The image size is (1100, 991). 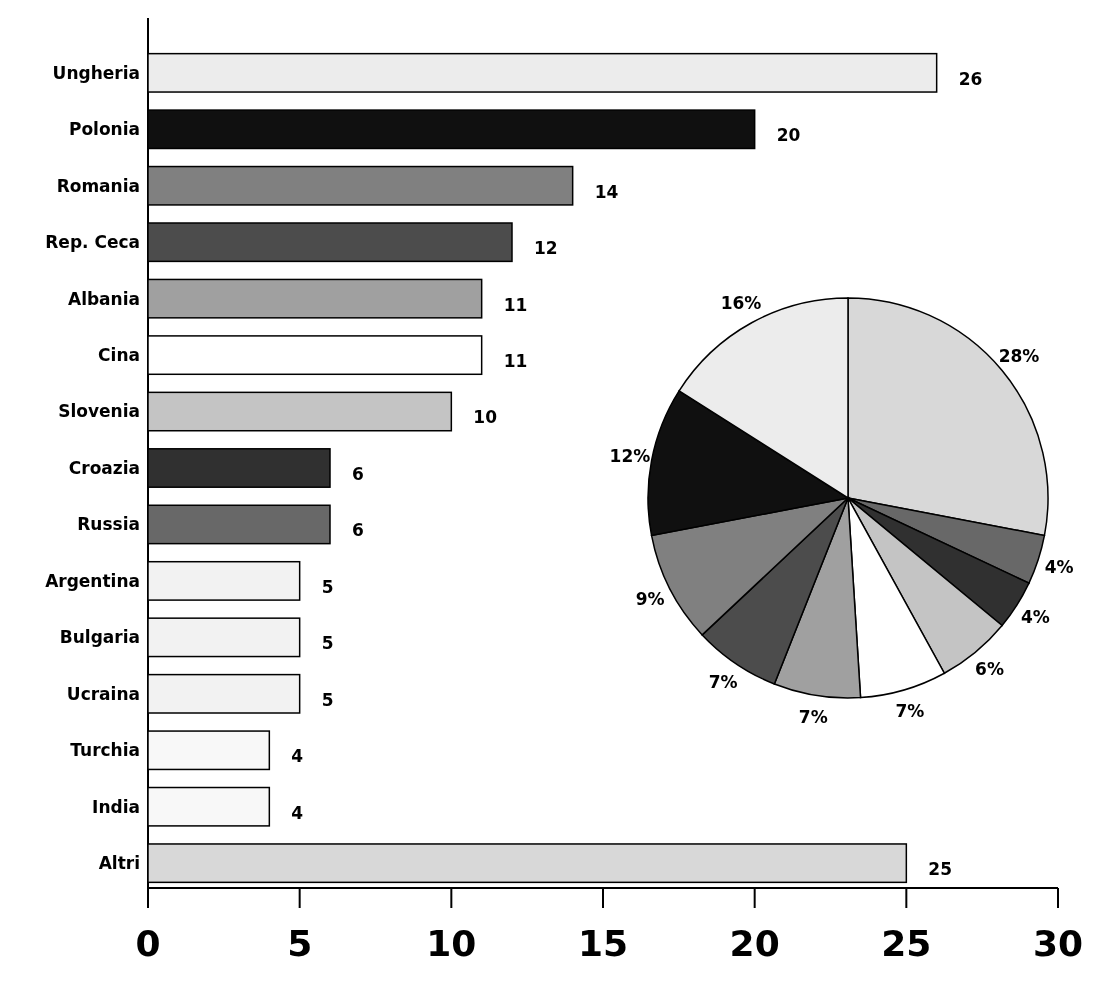 What do you see at coordinates (630, 456) in the screenshot?
I see `data-label: 12%` at bounding box center [630, 456].